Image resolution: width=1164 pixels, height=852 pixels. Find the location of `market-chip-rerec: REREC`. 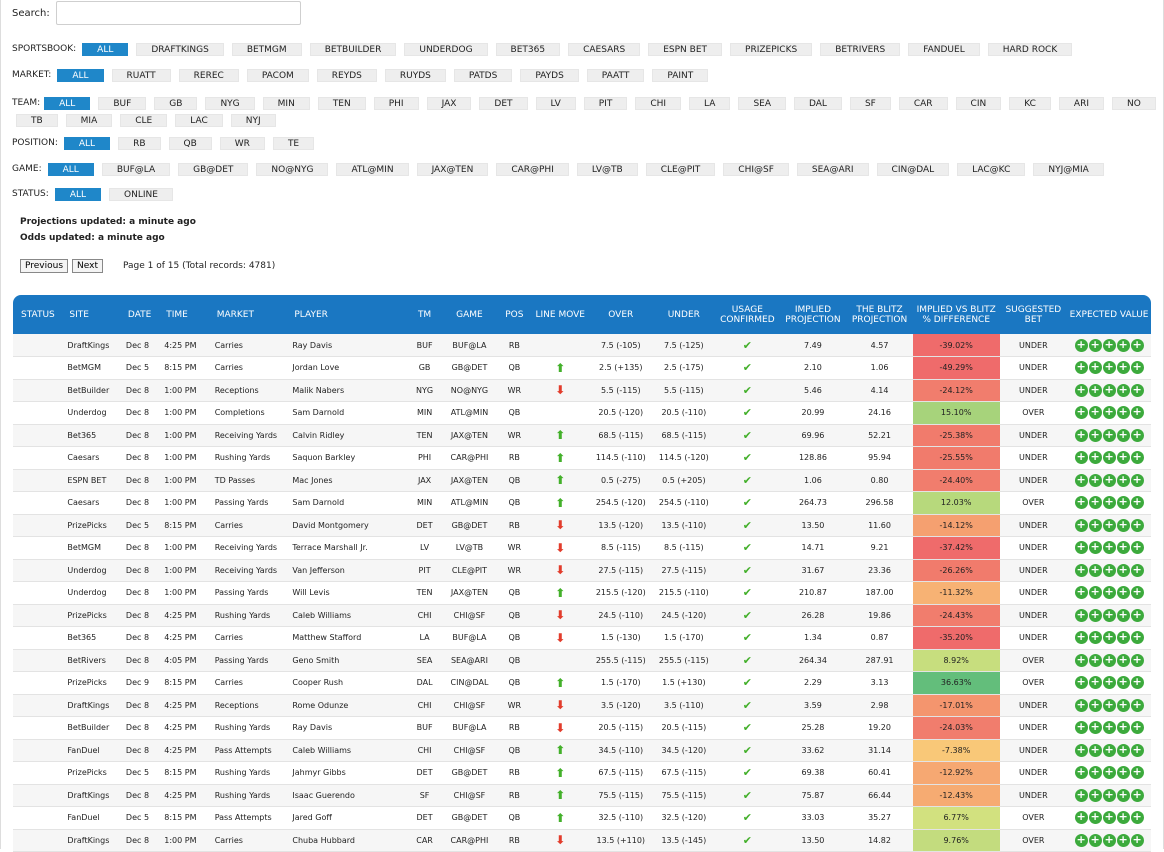

market-chip-rerec: REREC is located at coordinates (209, 75).